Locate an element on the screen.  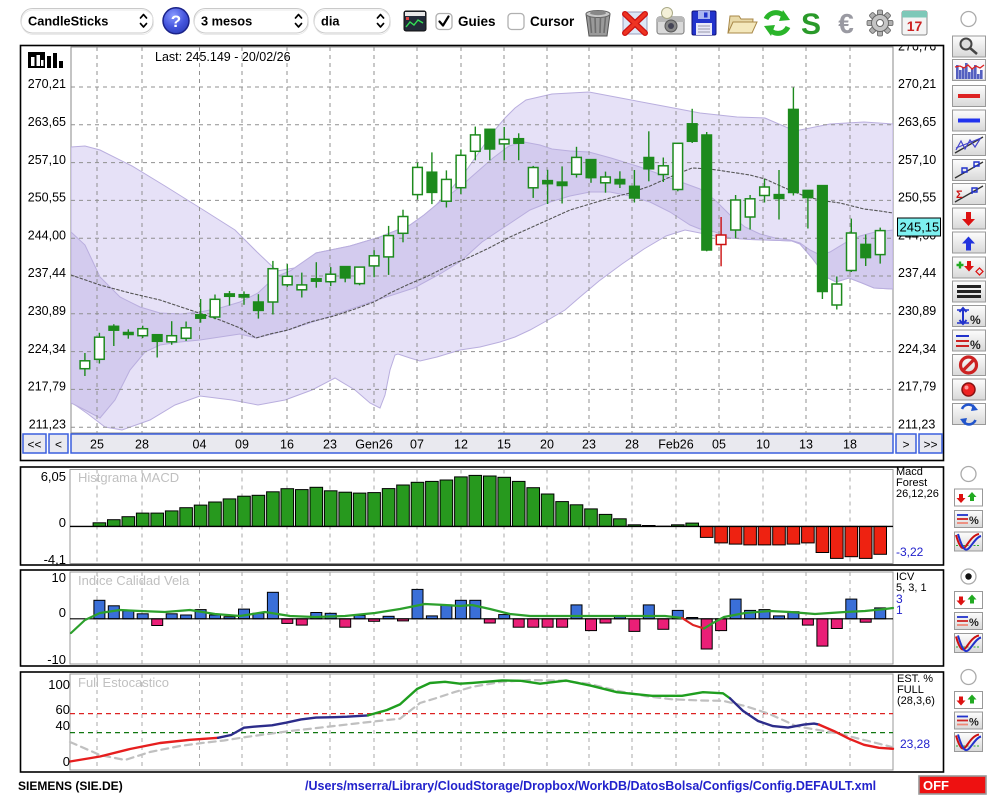
svg-text: Histgrama MACD is located at coordinates (128, 477).